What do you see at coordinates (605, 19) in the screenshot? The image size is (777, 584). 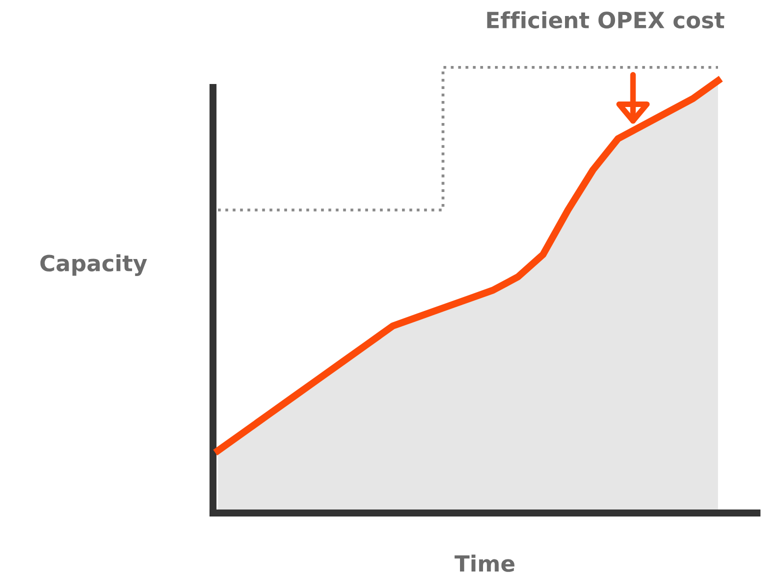 I see `chart-title: Efficient OPEX cost` at bounding box center [605, 19].